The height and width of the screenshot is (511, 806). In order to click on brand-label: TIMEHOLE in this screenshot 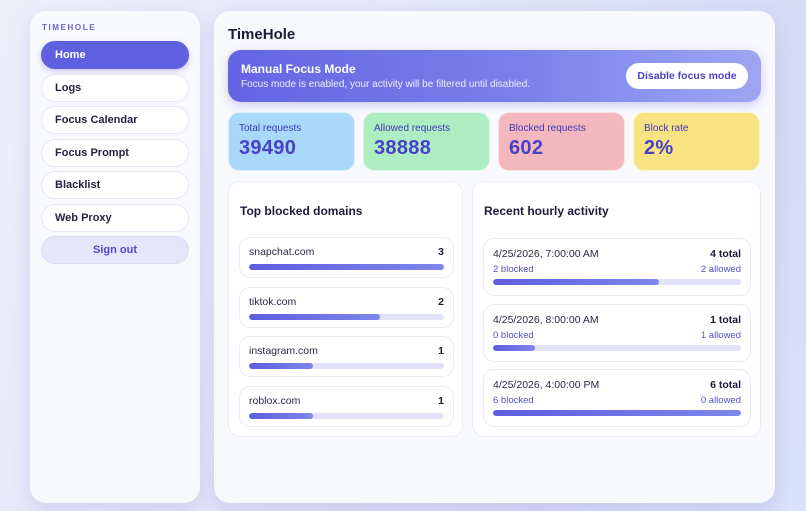, I will do `click(69, 27)`.